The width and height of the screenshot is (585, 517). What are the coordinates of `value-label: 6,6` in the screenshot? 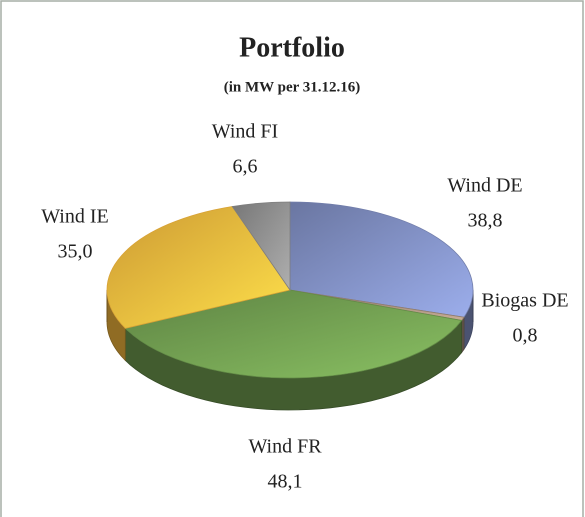 It's located at (245, 167).